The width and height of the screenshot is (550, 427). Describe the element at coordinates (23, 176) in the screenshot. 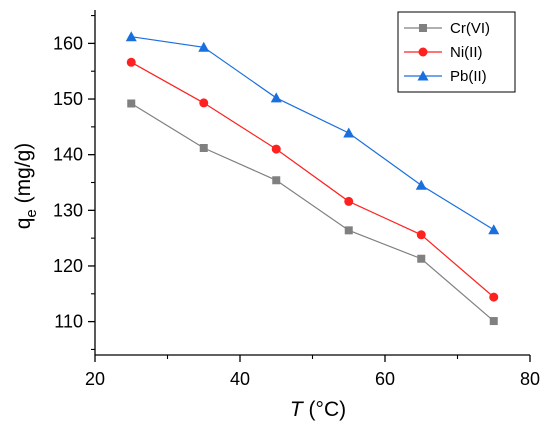

I see `y-axis-title-unit: (mg/g)` at that location.